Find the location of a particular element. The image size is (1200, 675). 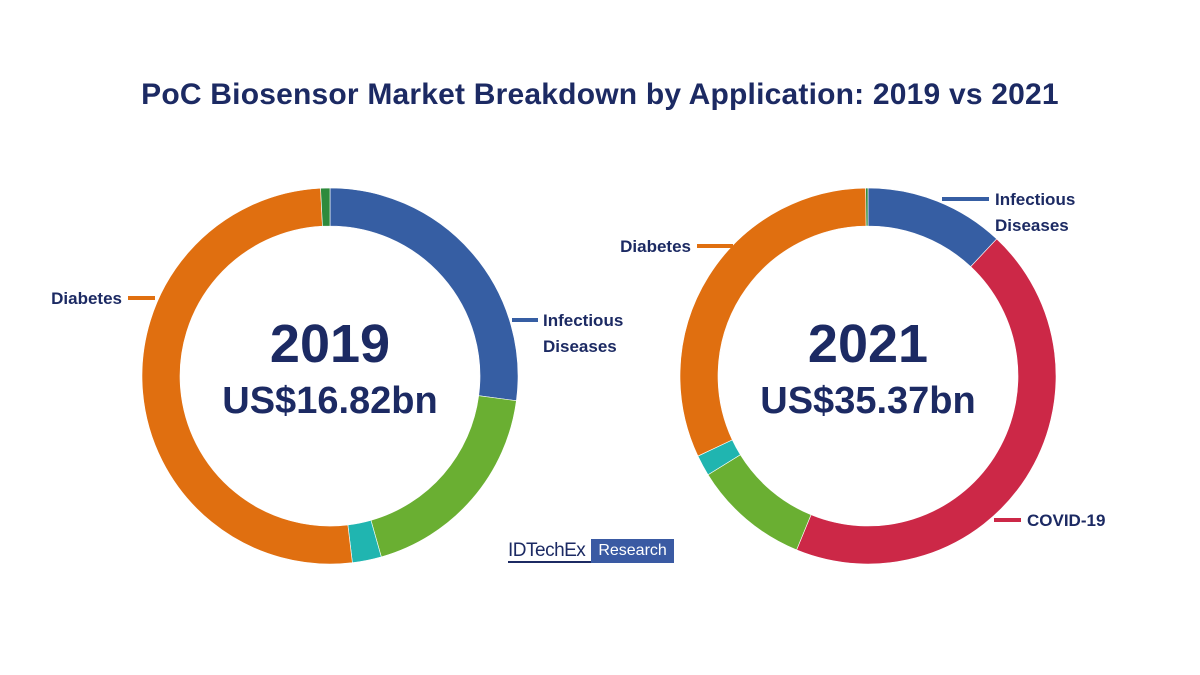

brand-logo: IDTechEx Research is located at coordinates (591, 551).